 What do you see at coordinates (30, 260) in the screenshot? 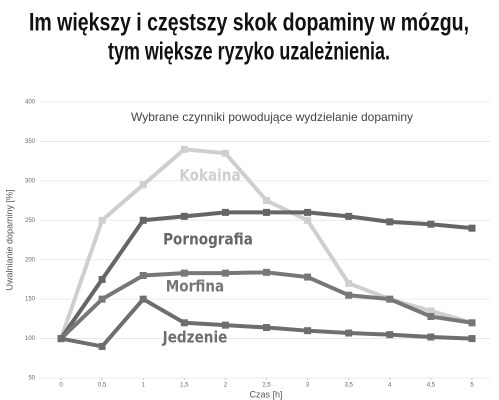
I see `y-tick-label: 200` at bounding box center [30, 260].